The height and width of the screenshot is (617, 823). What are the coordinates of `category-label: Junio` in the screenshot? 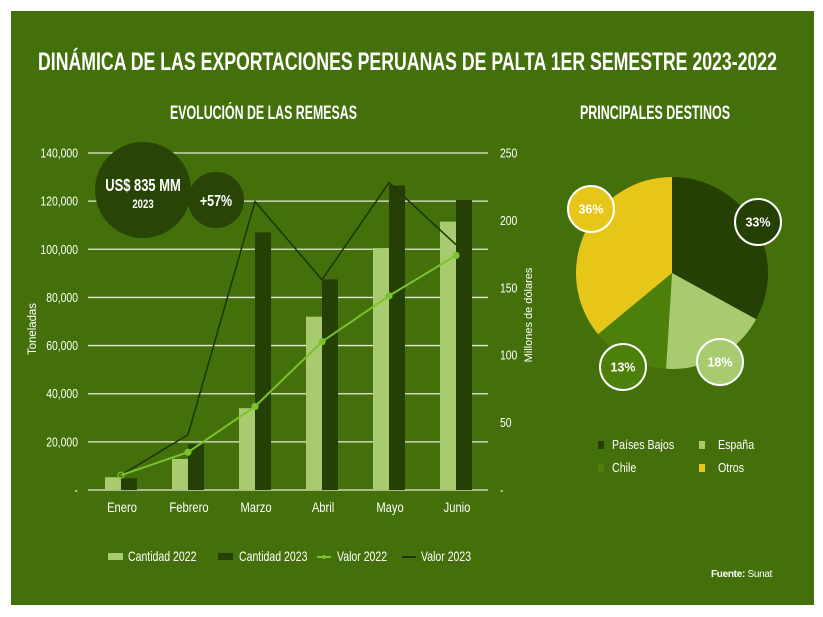 It's located at (457, 507).